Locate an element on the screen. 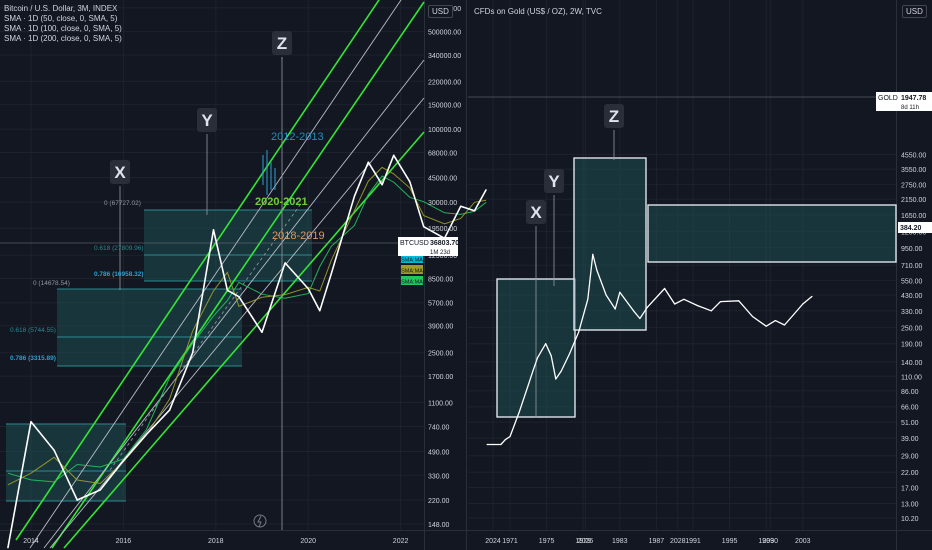 Image resolution: width=932 pixels, height=550 pixels. x-tick-label: 1991 is located at coordinates (693, 541).